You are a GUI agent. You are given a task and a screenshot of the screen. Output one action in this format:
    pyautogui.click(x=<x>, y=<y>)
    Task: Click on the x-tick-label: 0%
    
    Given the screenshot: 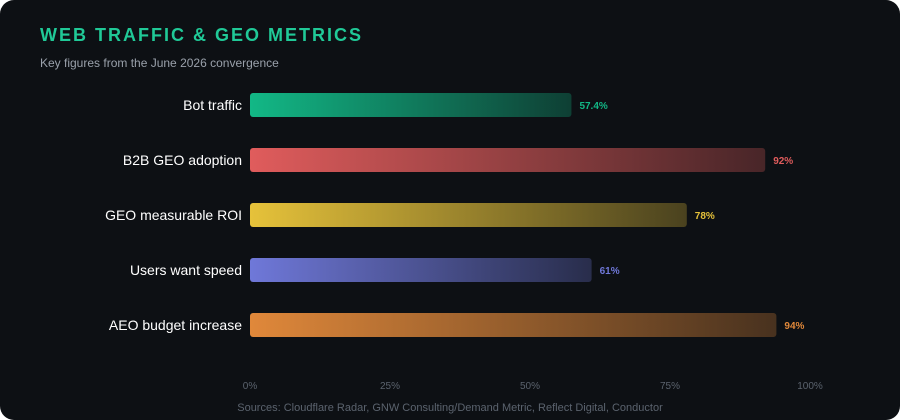 What is the action you would take?
    pyautogui.click(x=250, y=386)
    